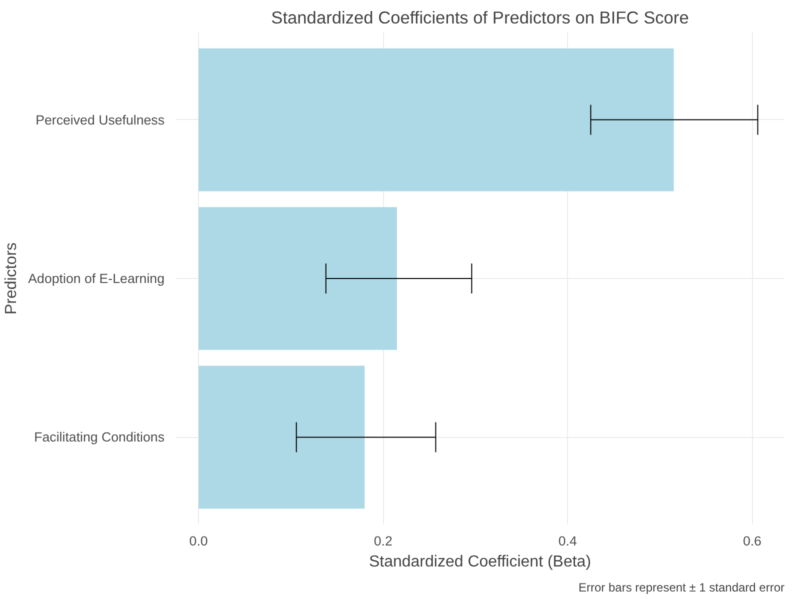  Describe the element at coordinates (198, 541) in the screenshot. I see `x-tick-label: 0.0` at that location.